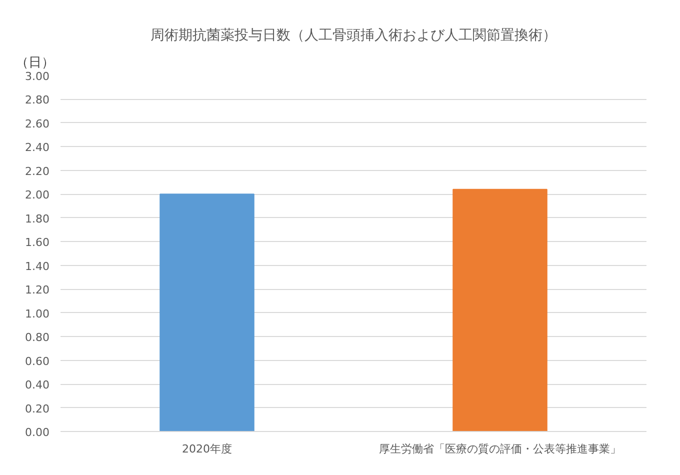 Image resolution: width=680 pixels, height=475 pixels. I want to click on y-tick-label: 0.40, so click(37, 385).